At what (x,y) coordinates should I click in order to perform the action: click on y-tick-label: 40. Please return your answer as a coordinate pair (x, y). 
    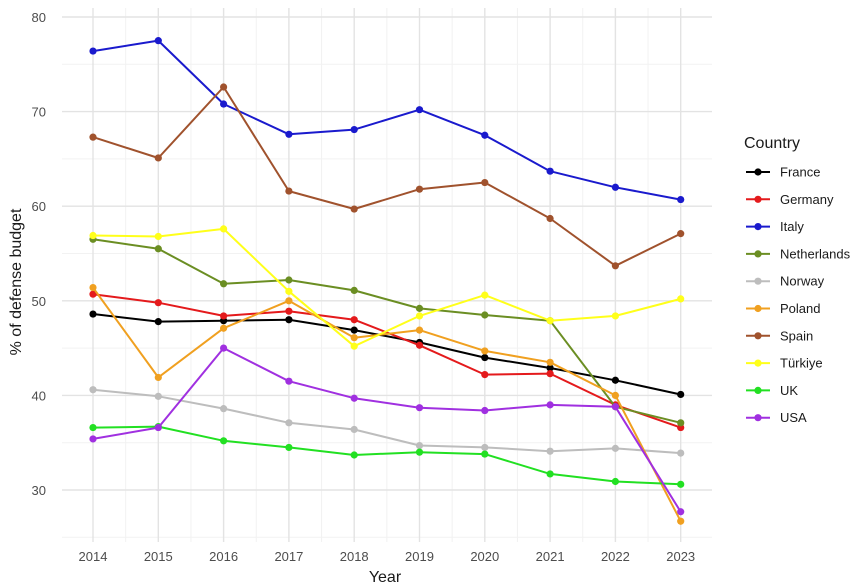
    Looking at the image, I should click on (39, 395).